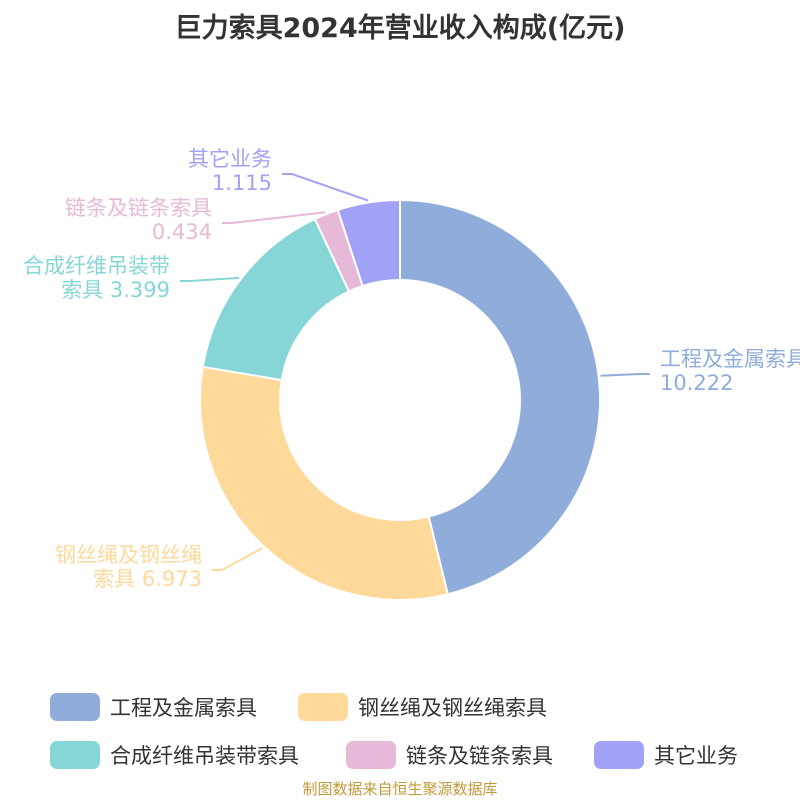 This screenshot has height=800, width=800. Describe the element at coordinates (324, 483) in the screenshot. I see `slice-wire-rope` at that location.